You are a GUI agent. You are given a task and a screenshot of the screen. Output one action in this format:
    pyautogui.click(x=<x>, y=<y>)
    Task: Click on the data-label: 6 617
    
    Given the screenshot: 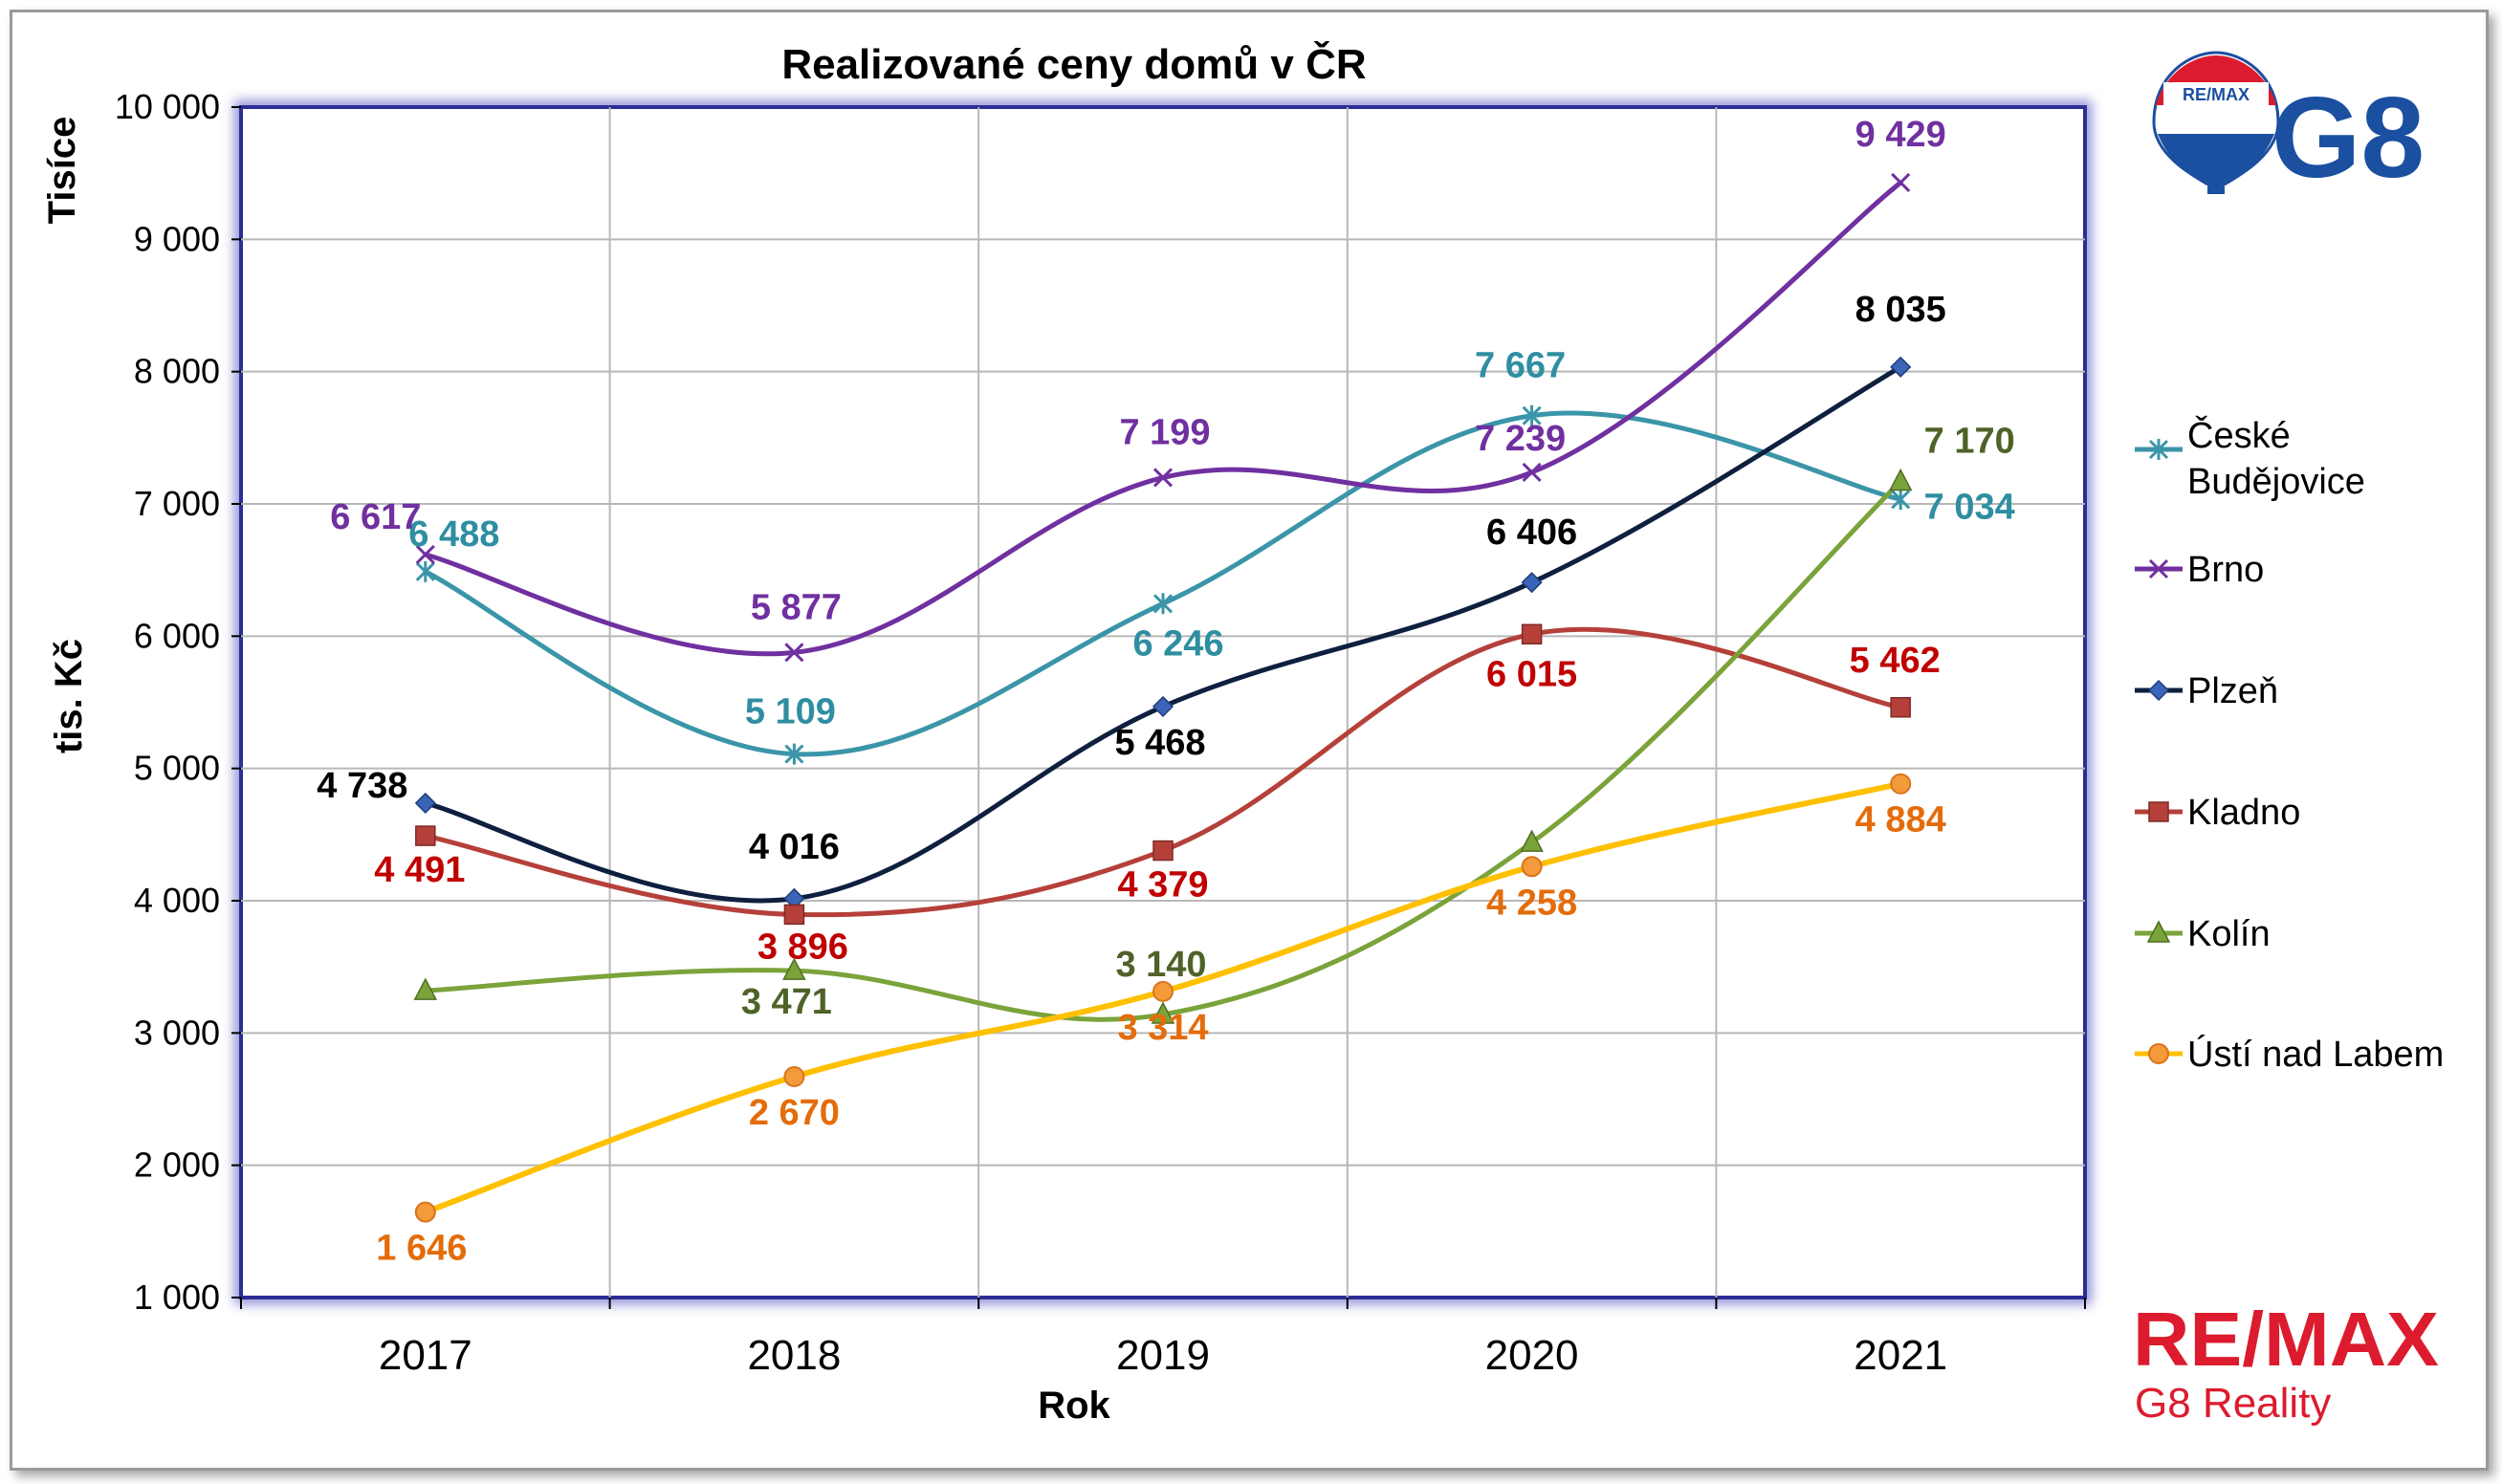 What is the action you would take?
    pyautogui.click(x=375, y=517)
    